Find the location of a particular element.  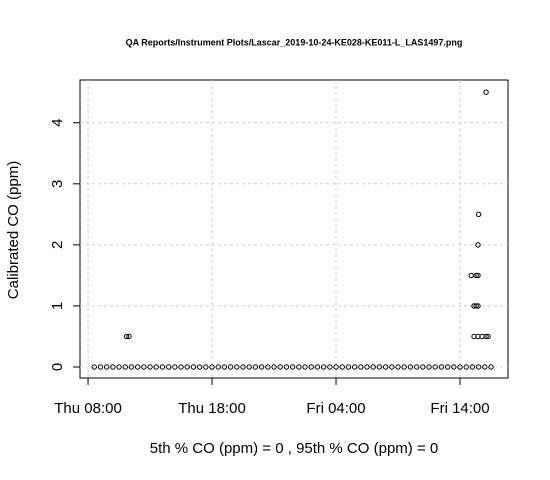

x-tick-label: Fri 04:00 is located at coordinates (335, 408).